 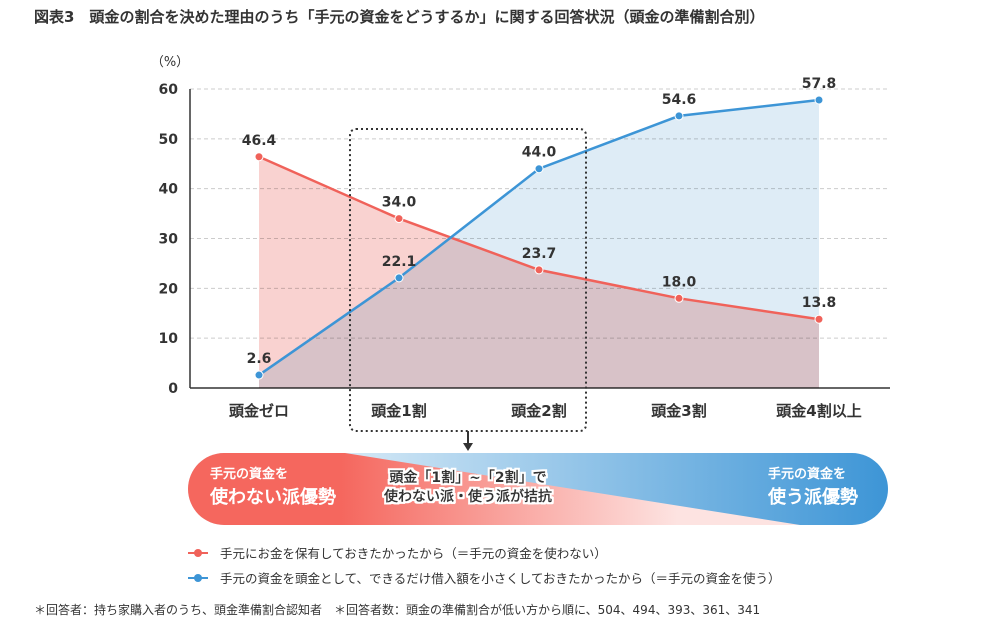 I want to click on y-tick-label: 20, so click(x=169, y=289).